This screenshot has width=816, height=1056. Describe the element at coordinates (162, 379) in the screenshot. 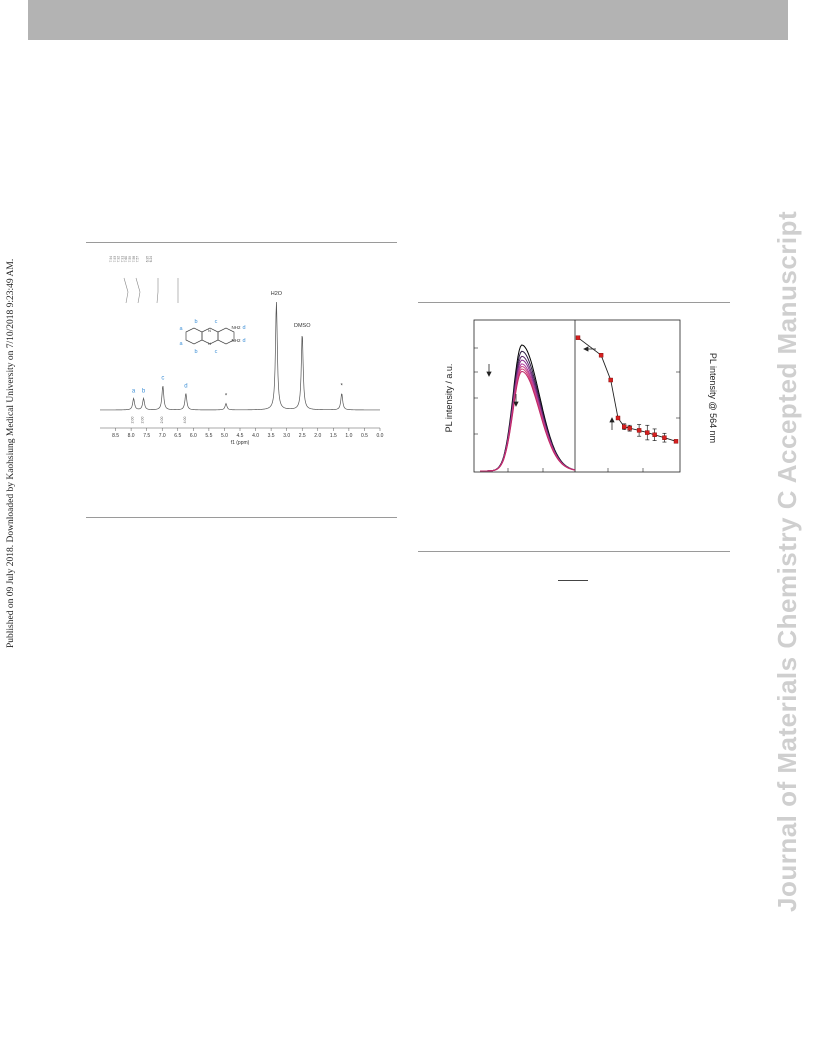

I see `peak-label: c` at that location.